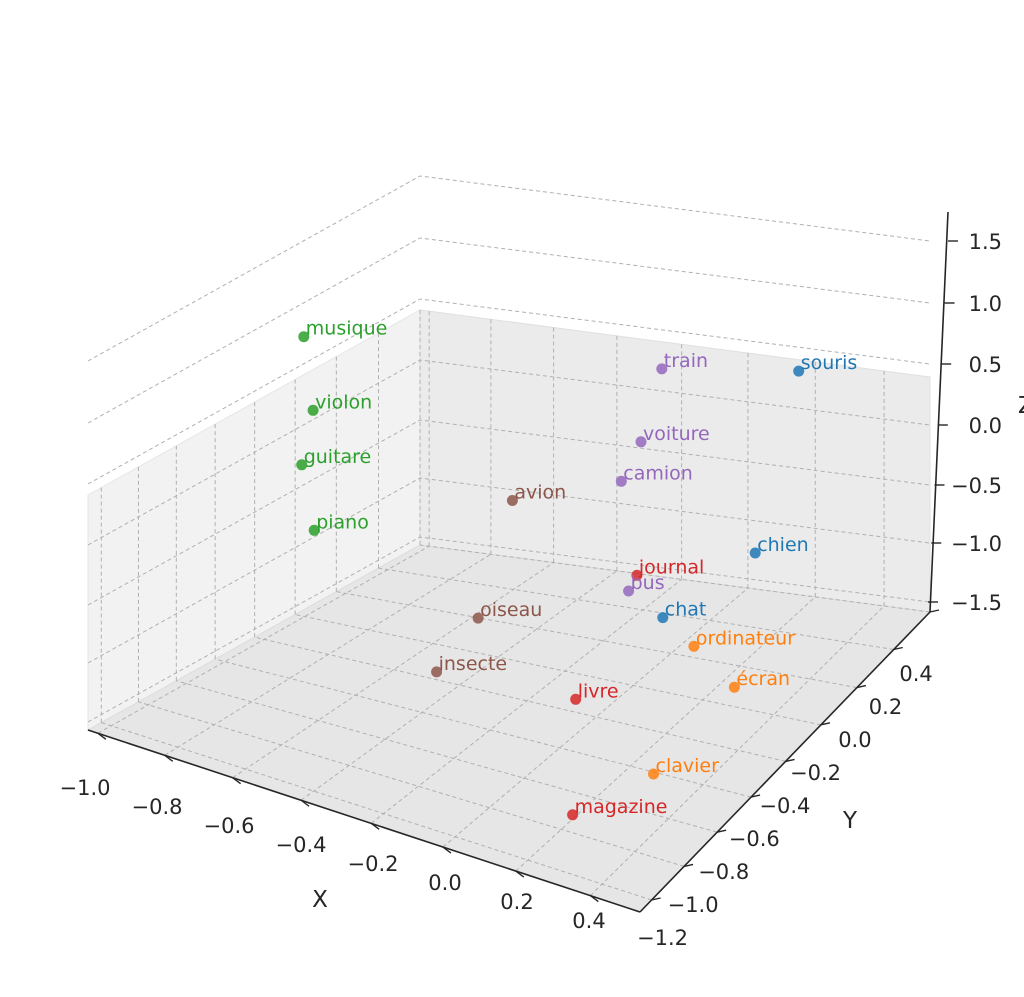 This screenshot has width=1024, height=997. I want to click on x-axis-label: X, so click(320, 900).